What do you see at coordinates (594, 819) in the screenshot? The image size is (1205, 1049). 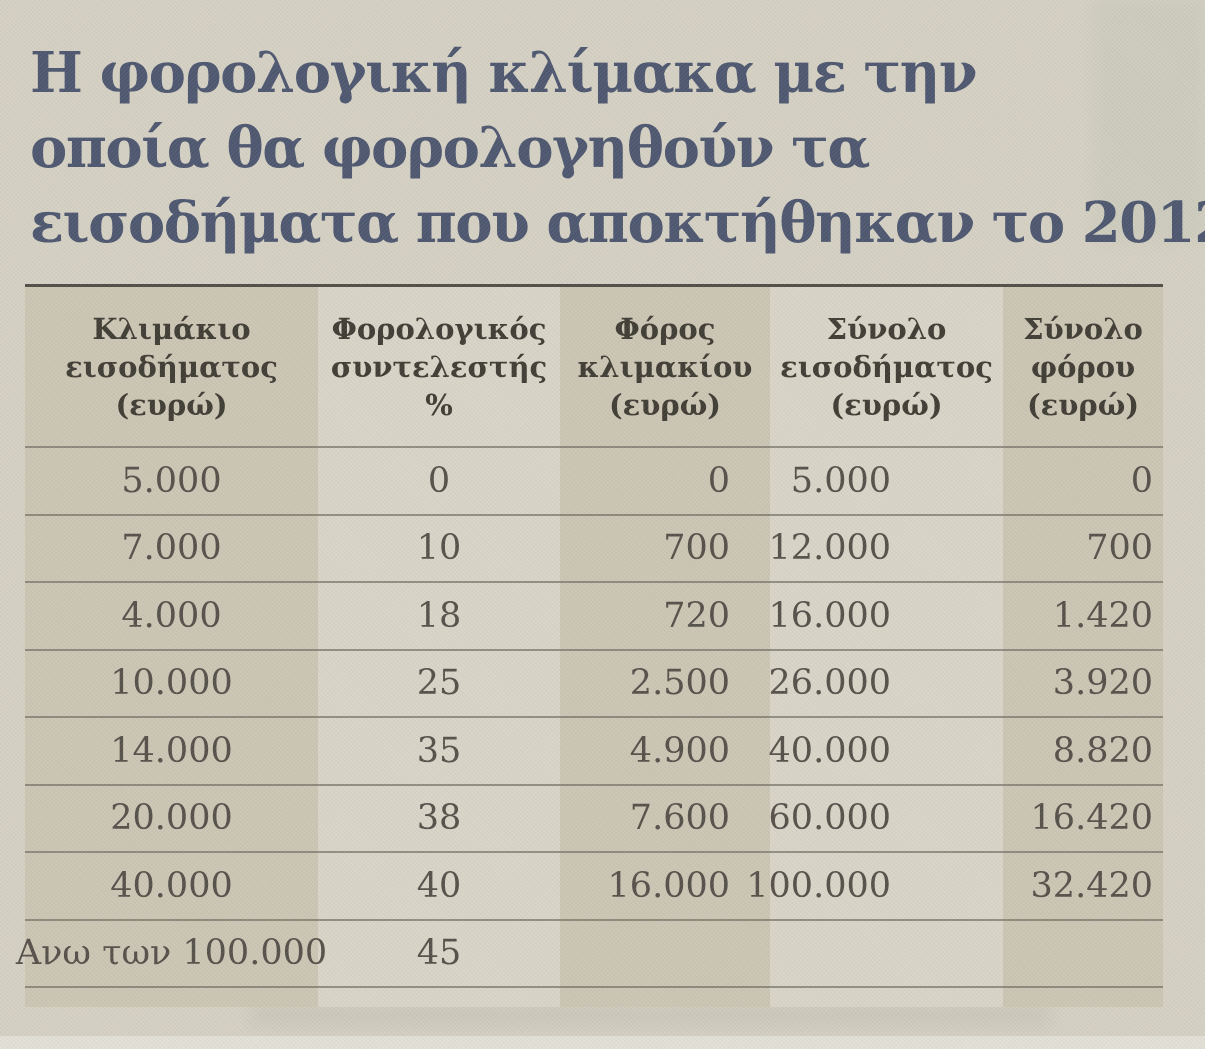 I see `table-row: 20.000 38 7.600 60.000 16.420` at bounding box center [594, 819].